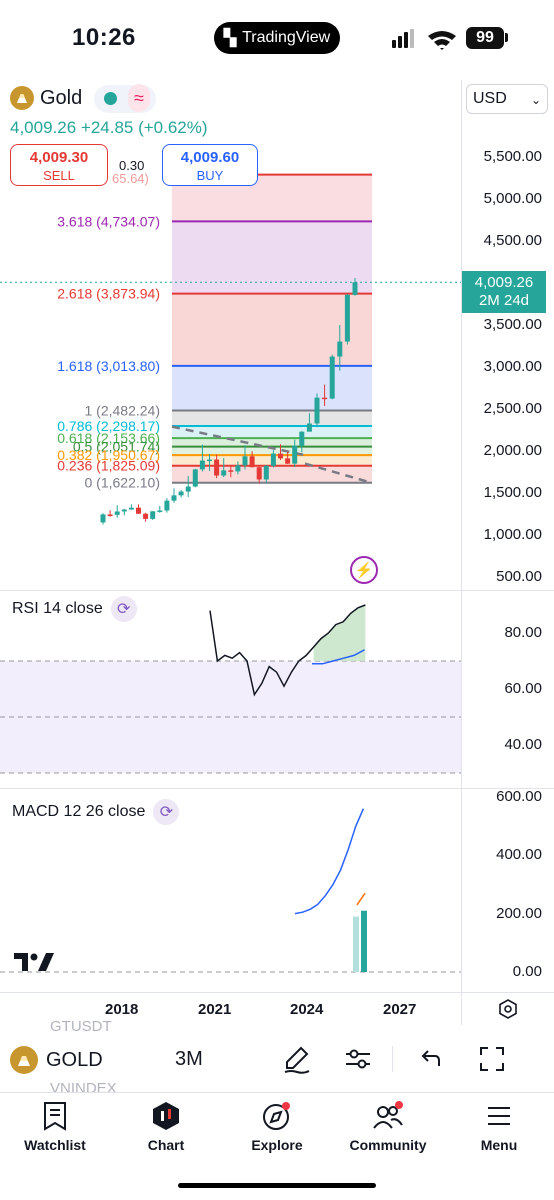  Describe the element at coordinates (276, 1116) in the screenshot. I see `compass-icon` at that location.